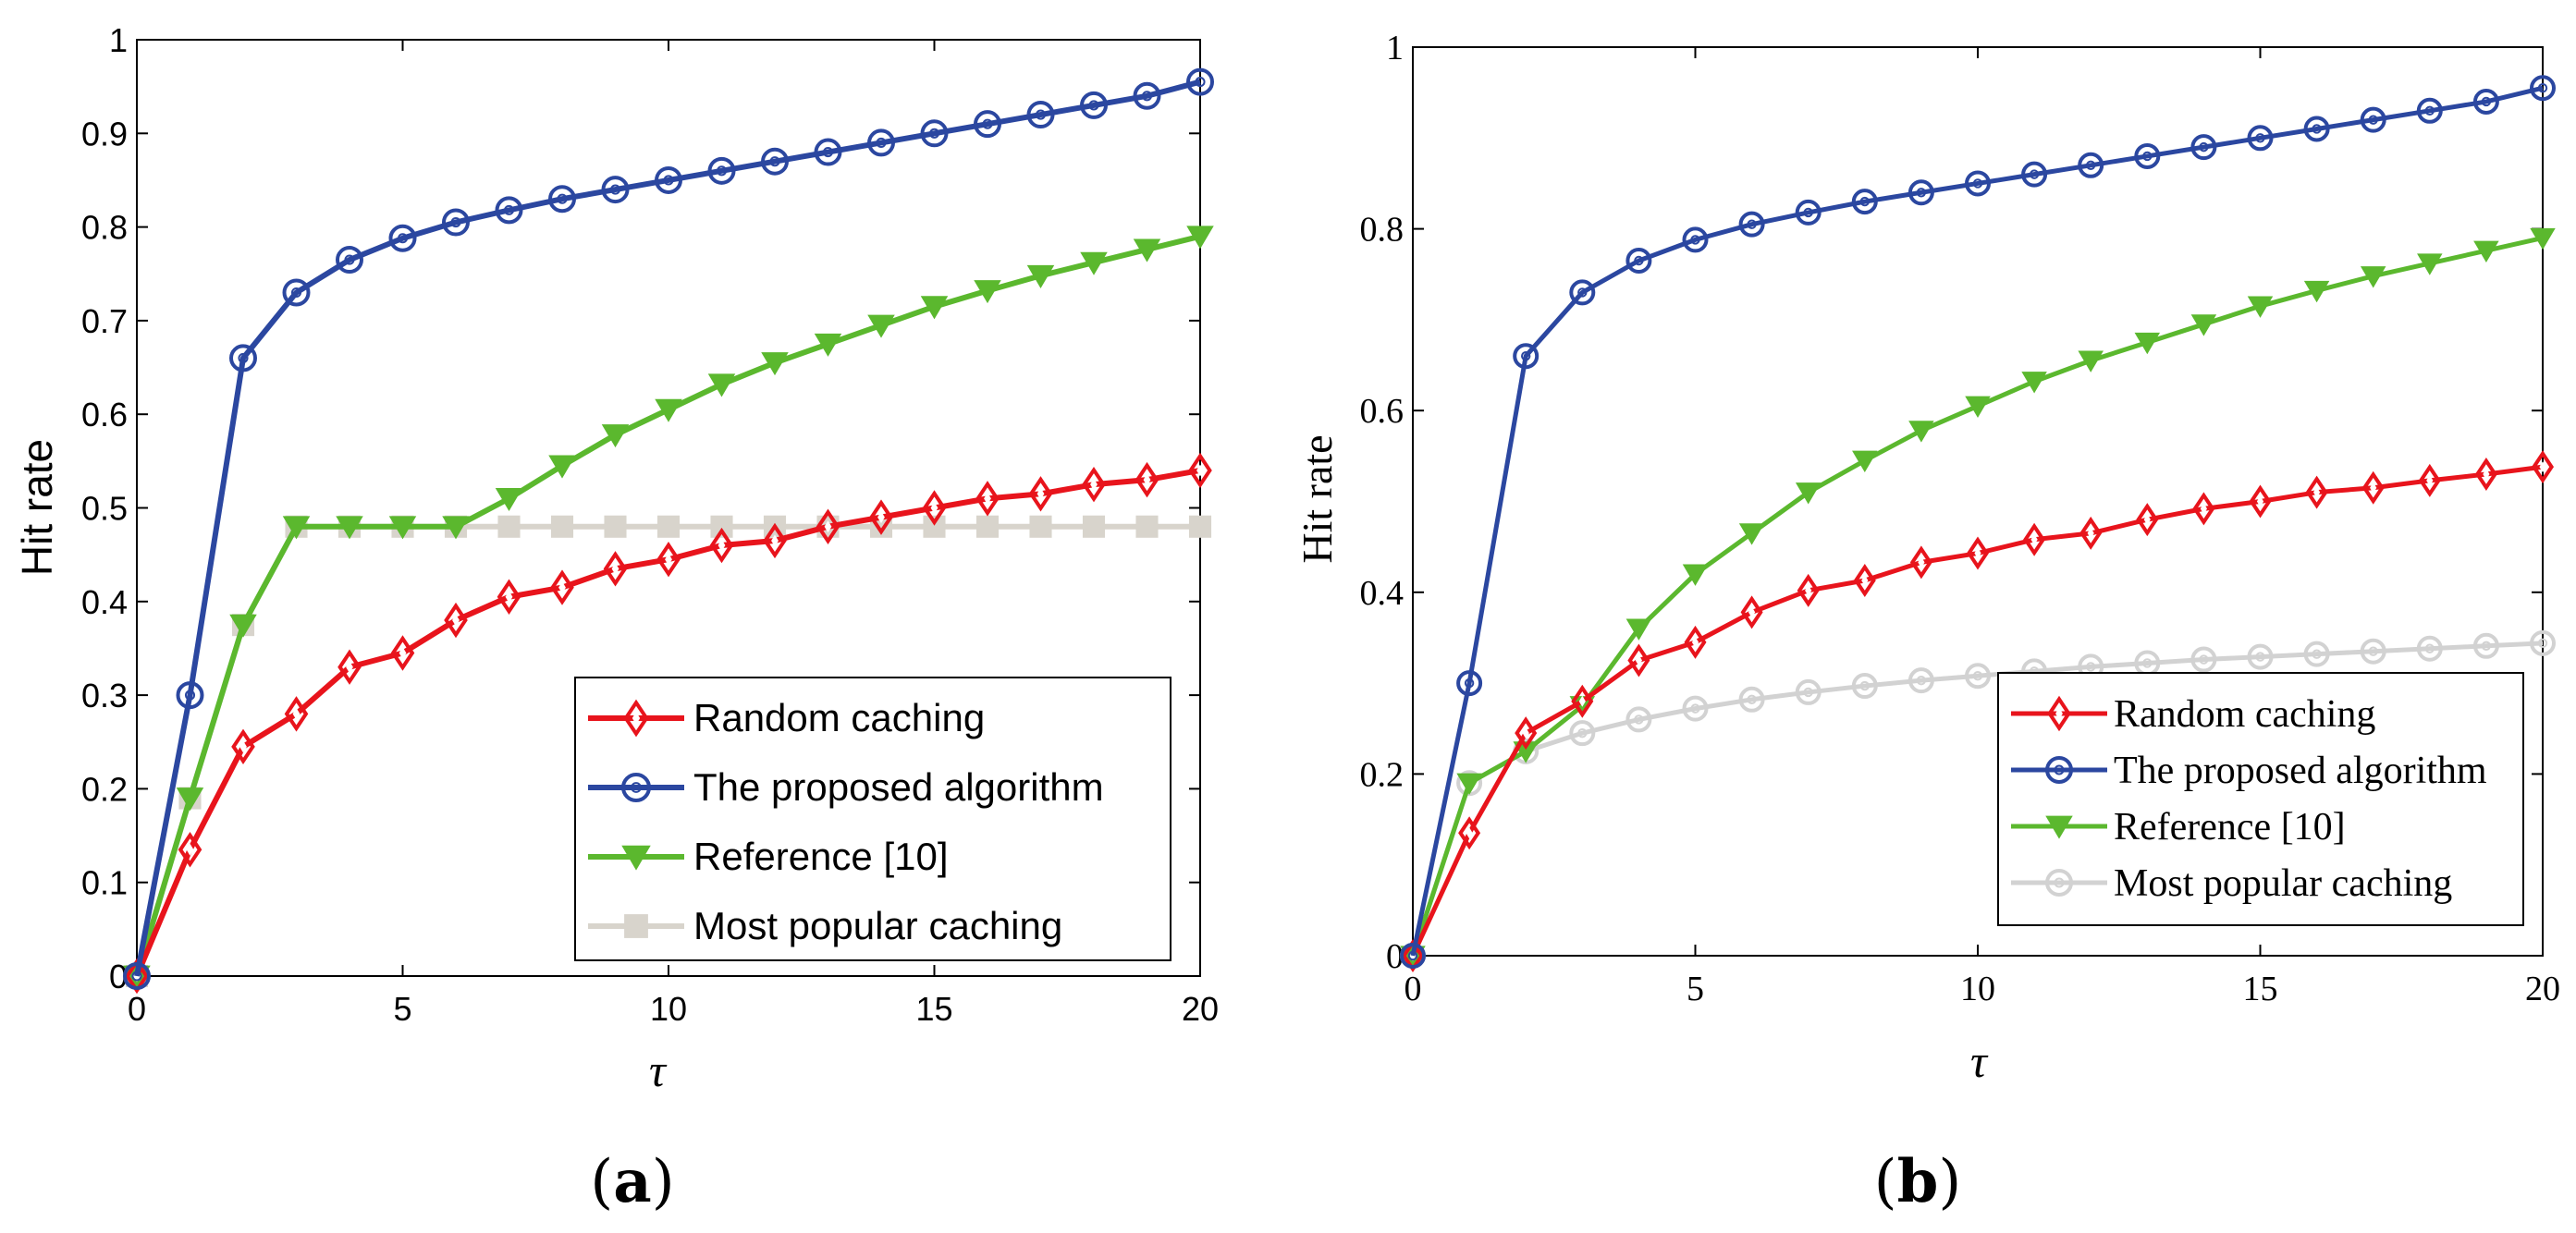  What do you see at coordinates (104, 696) in the screenshot?
I see `y-tick-label: 0.3` at bounding box center [104, 696].